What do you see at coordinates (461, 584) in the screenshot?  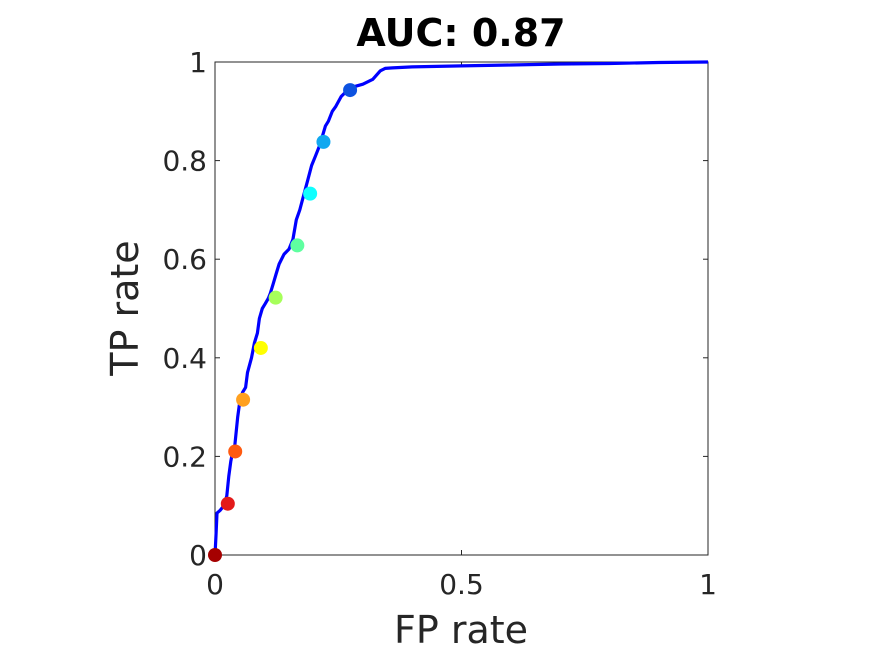 I see `x-tick-label: 0.5` at bounding box center [461, 584].